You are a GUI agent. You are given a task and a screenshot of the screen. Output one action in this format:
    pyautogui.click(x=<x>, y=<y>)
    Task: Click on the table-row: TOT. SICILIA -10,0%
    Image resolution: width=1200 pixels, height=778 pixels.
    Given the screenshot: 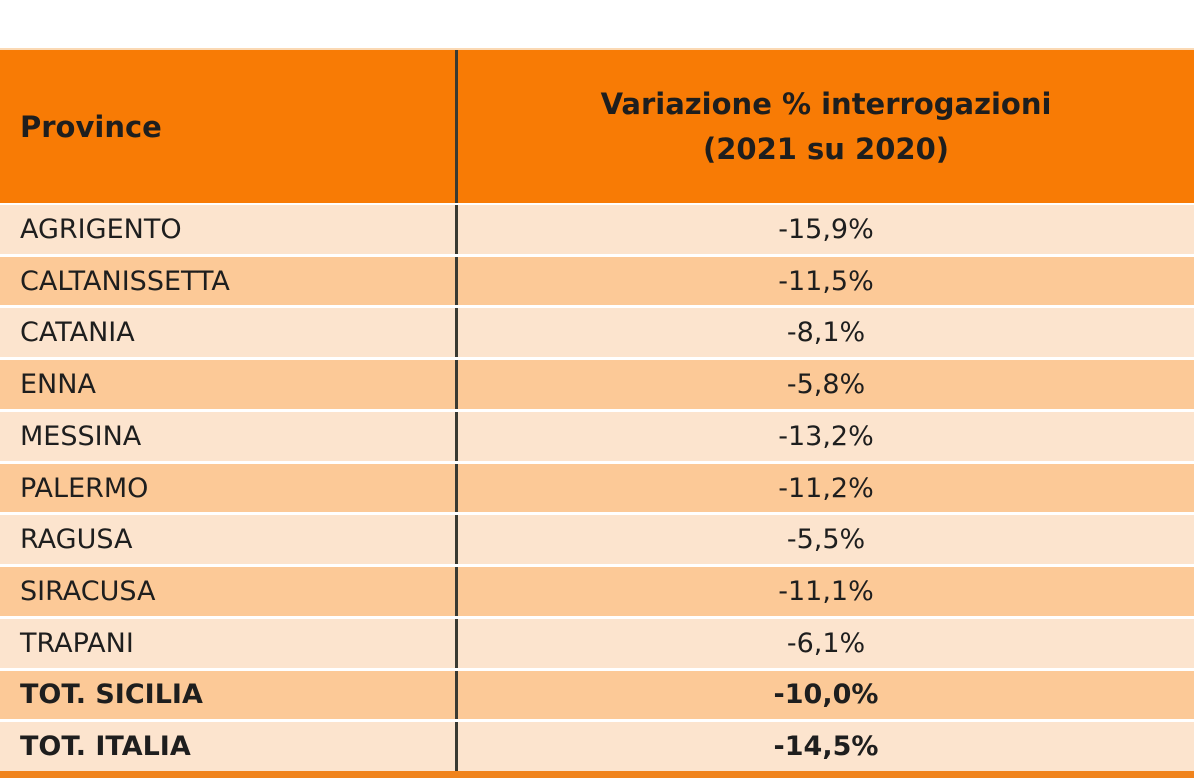 What is the action you would take?
    pyautogui.click(x=597, y=696)
    